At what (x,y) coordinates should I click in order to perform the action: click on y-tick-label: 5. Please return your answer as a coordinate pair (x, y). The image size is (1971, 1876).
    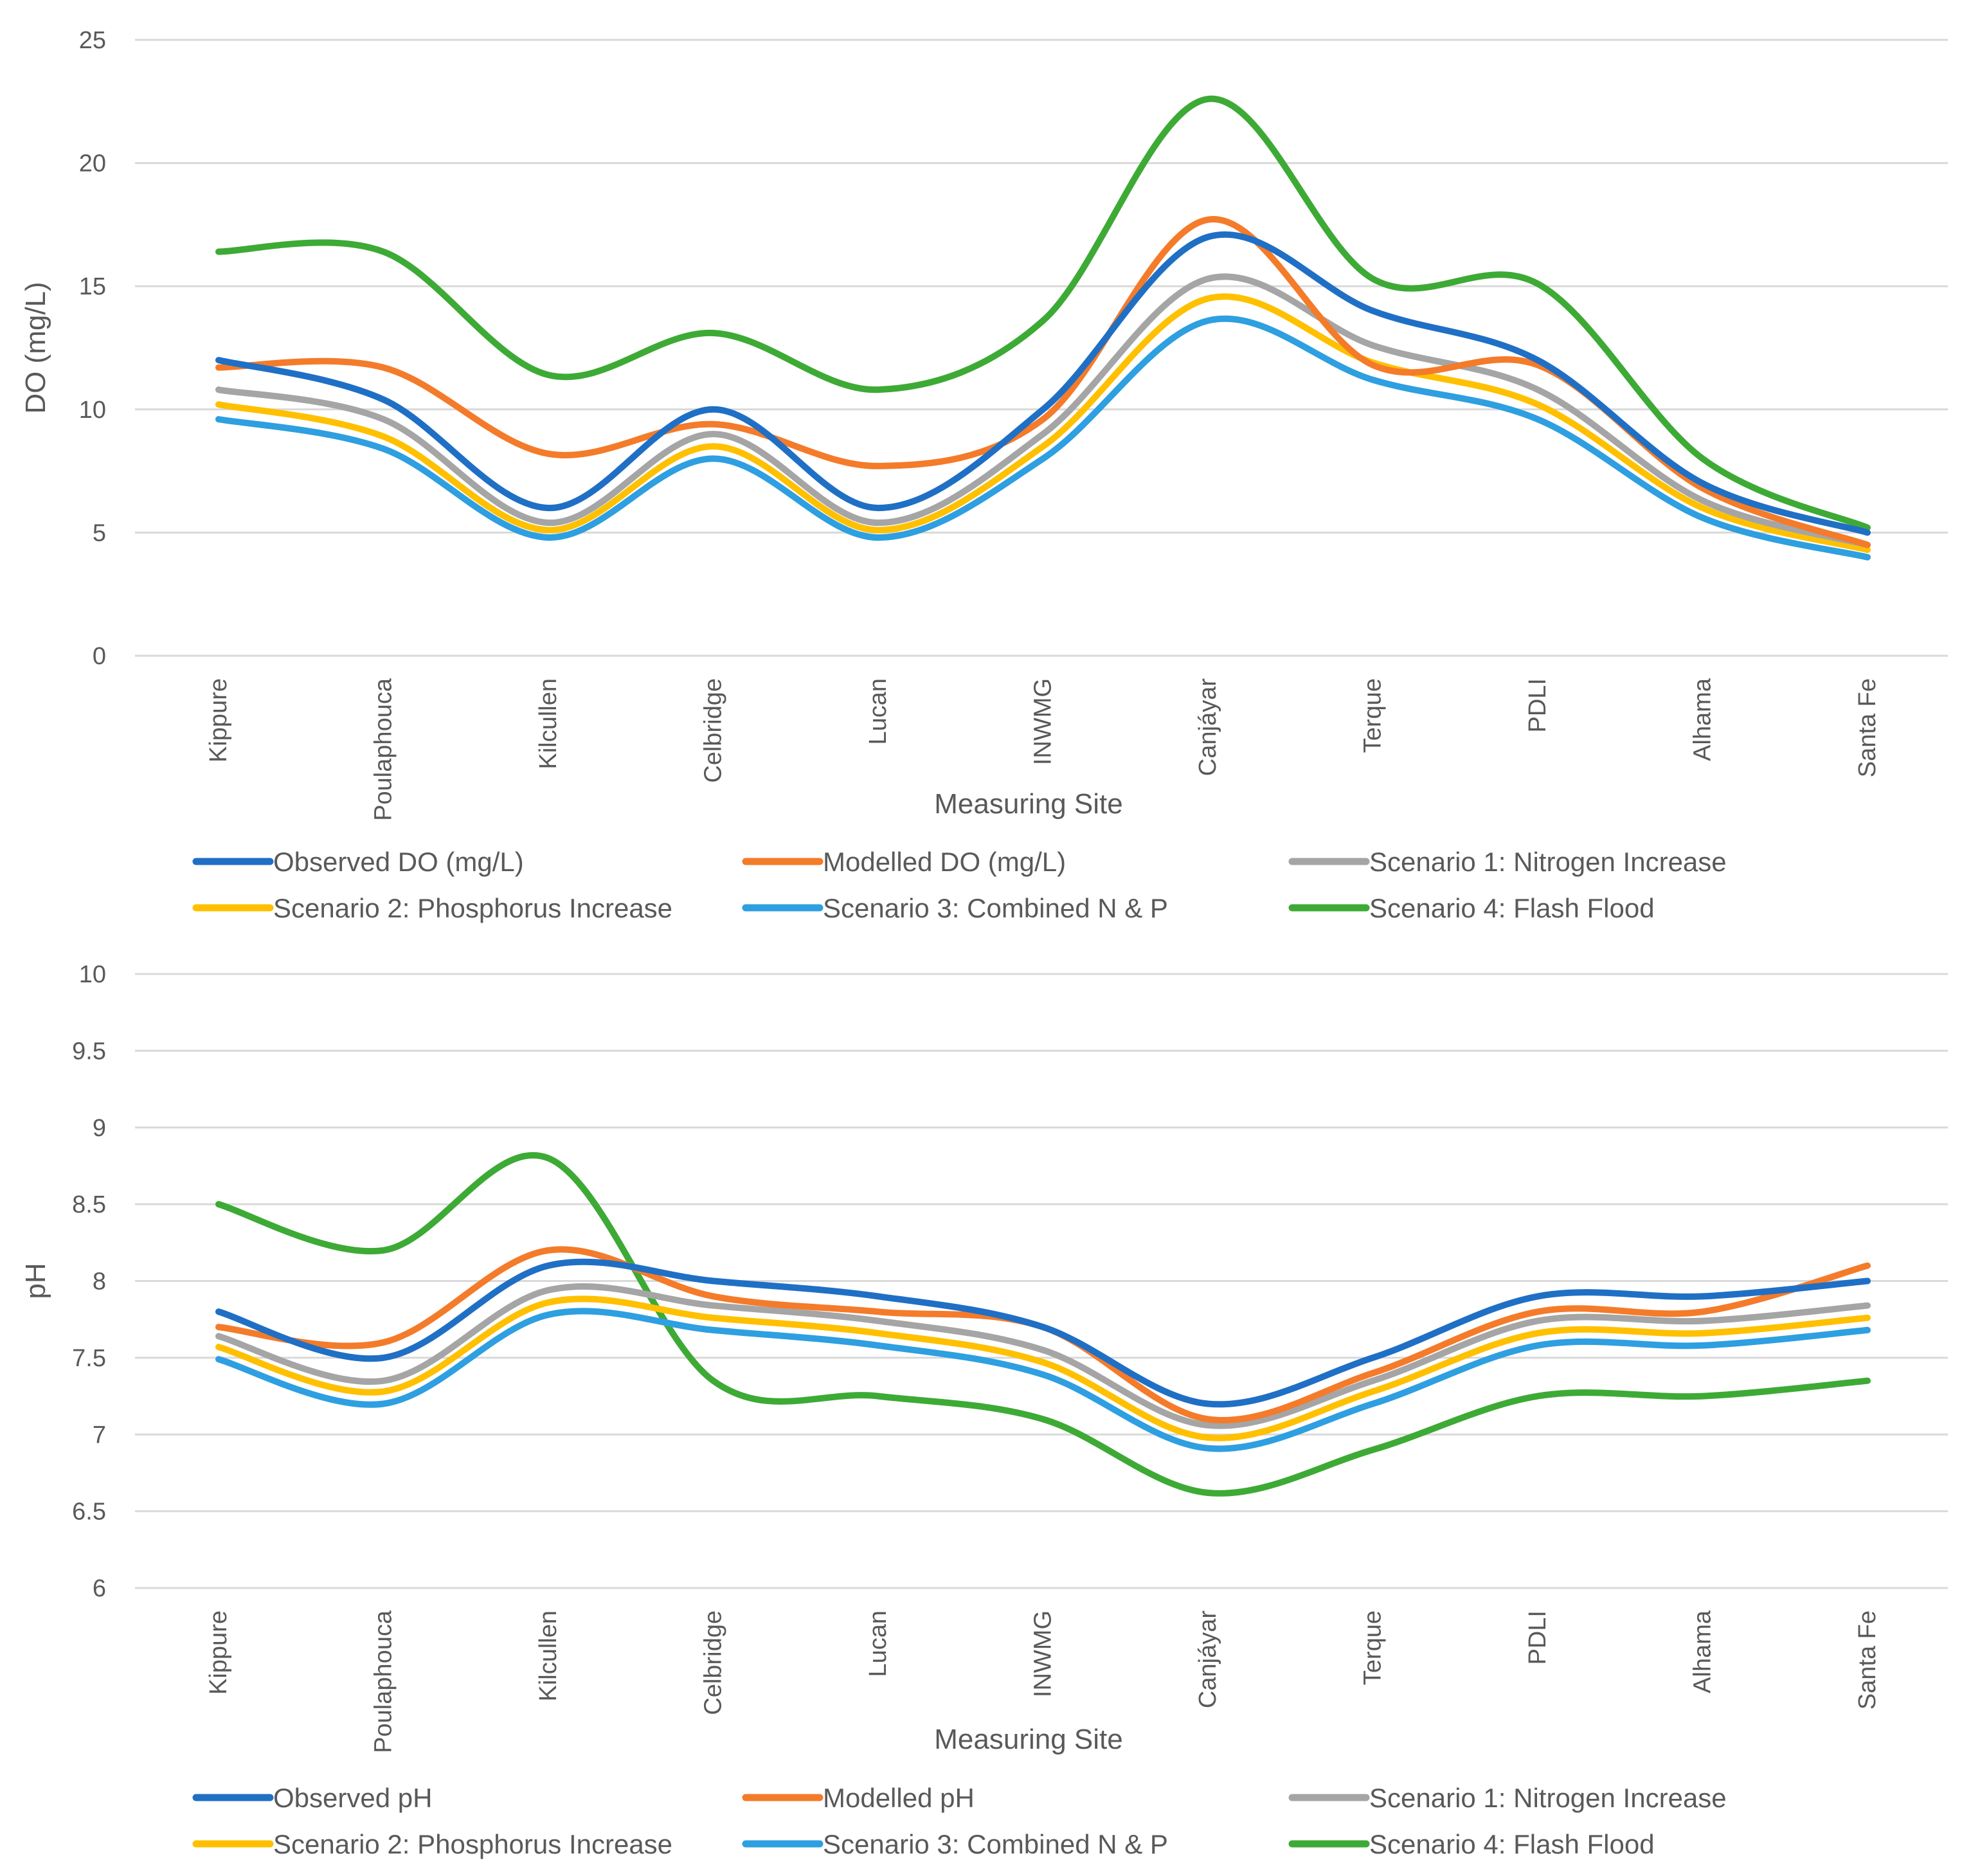
    Looking at the image, I should click on (99, 532).